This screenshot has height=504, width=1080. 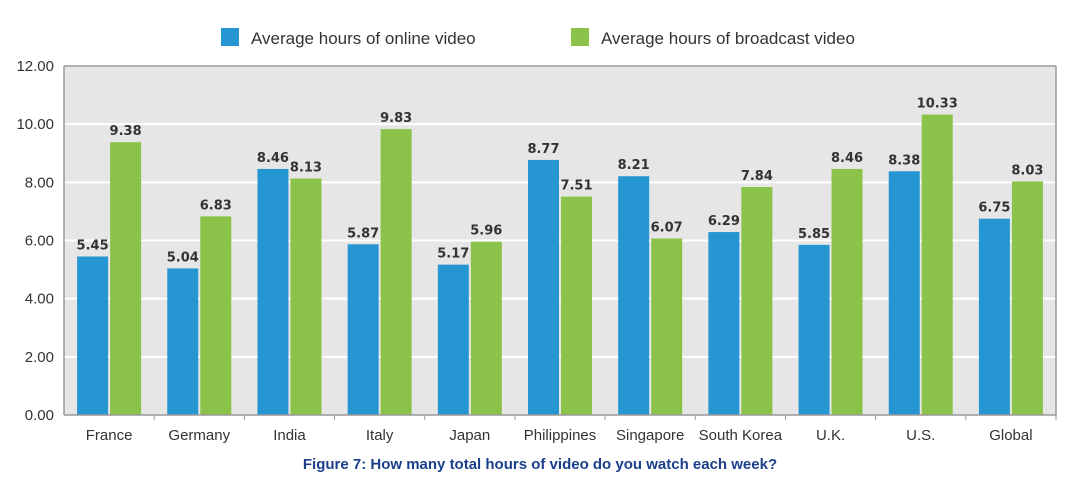 I want to click on data-label: 5.85, so click(x=814, y=234).